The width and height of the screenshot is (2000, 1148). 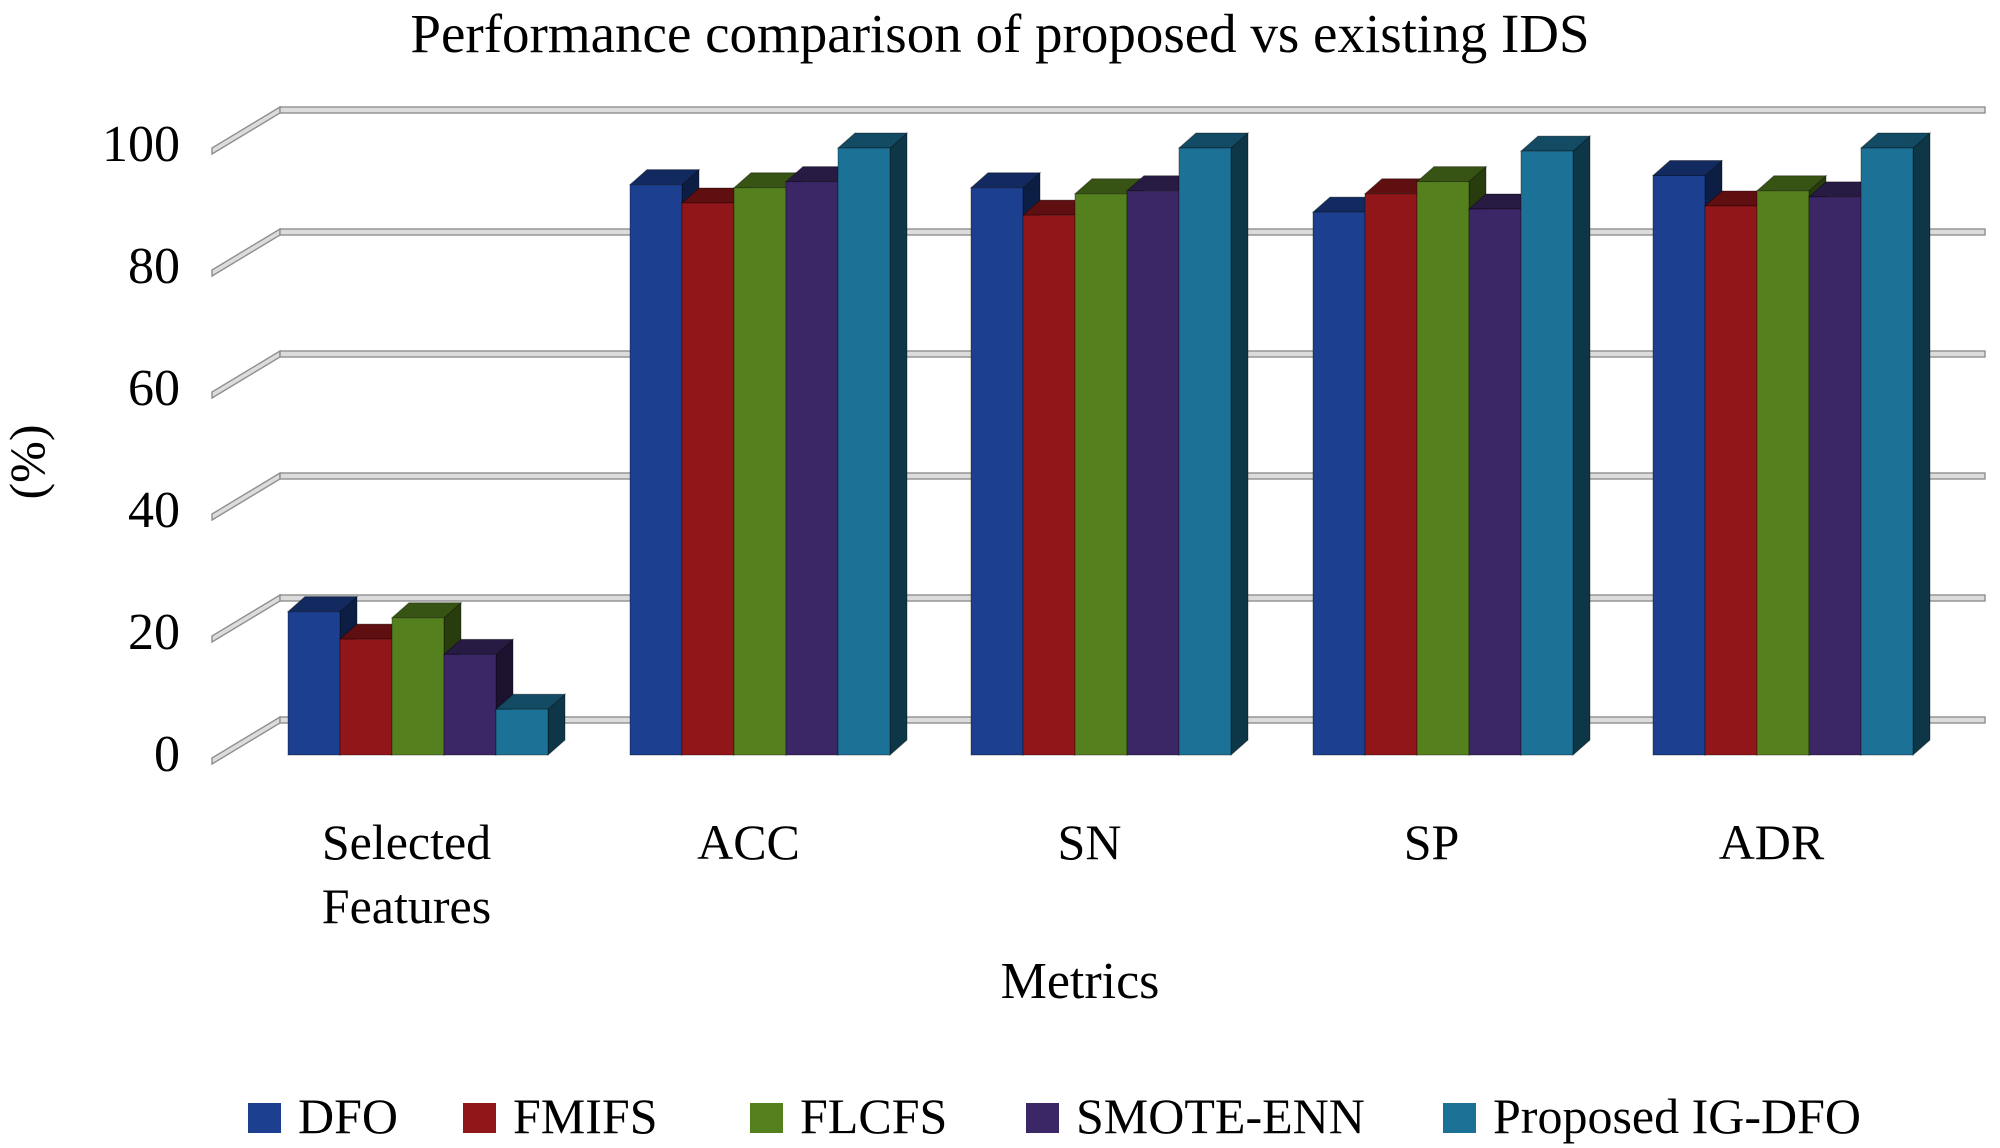 What do you see at coordinates (154, 266) in the screenshot?
I see `y-tick-label: 80` at bounding box center [154, 266].